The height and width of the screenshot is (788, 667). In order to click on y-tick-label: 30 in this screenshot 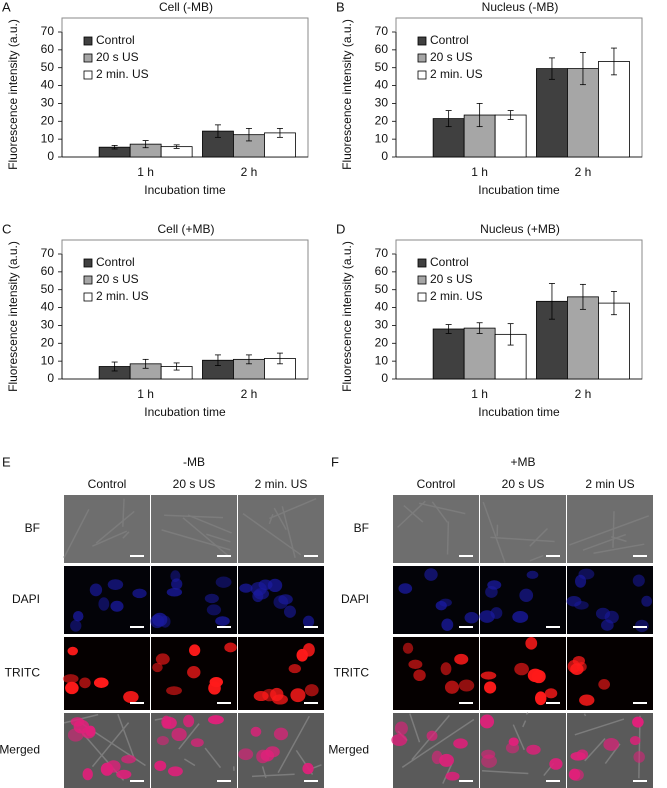, I will do `click(48, 103)`.